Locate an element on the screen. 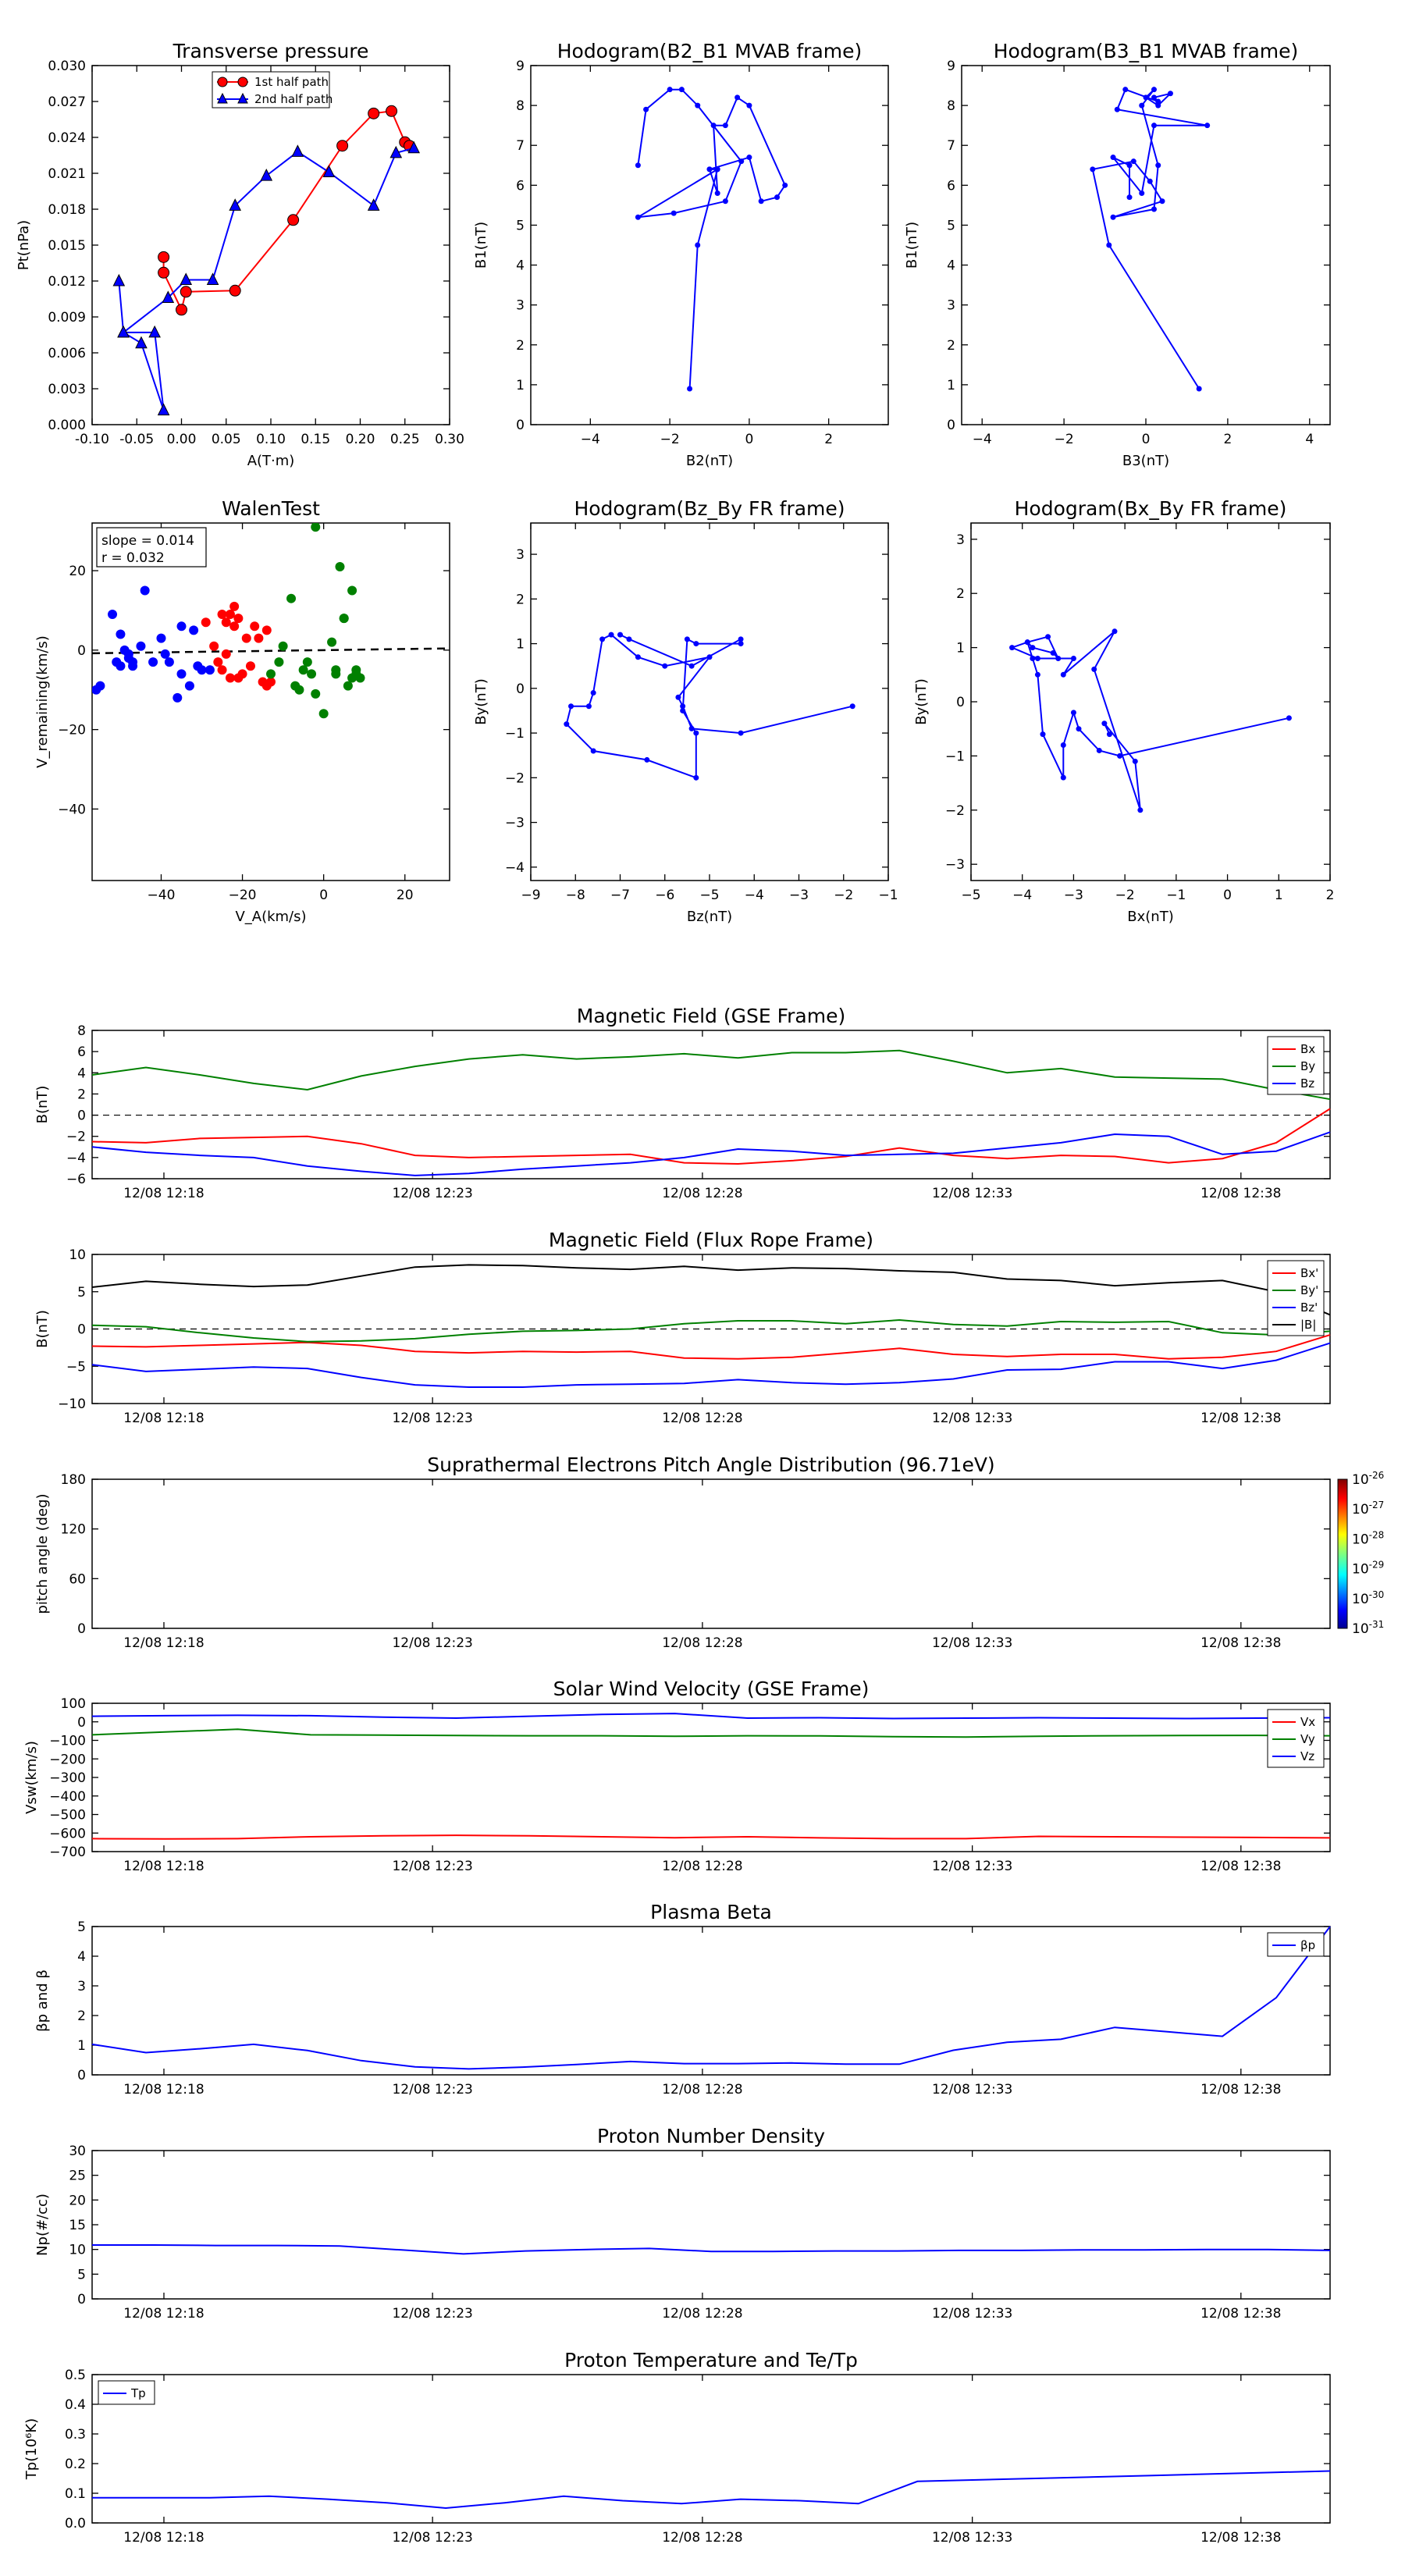 The width and height of the screenshot is (1405, 2576). y-tick-label: 0.5 is located at coordinates (76, 2375).